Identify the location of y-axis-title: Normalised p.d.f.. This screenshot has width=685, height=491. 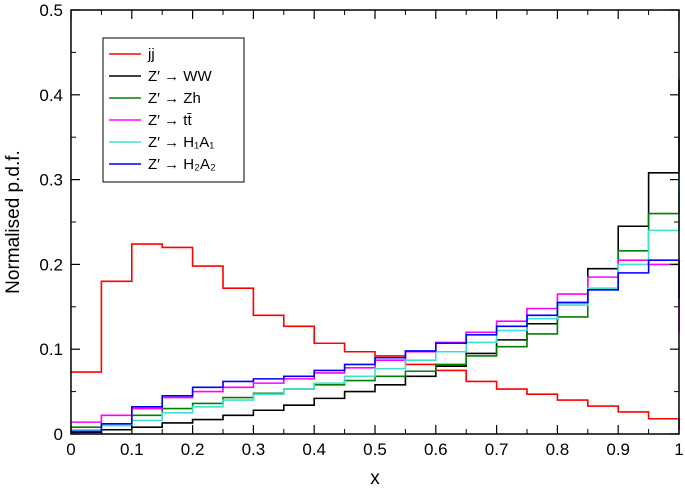
(13, 222).